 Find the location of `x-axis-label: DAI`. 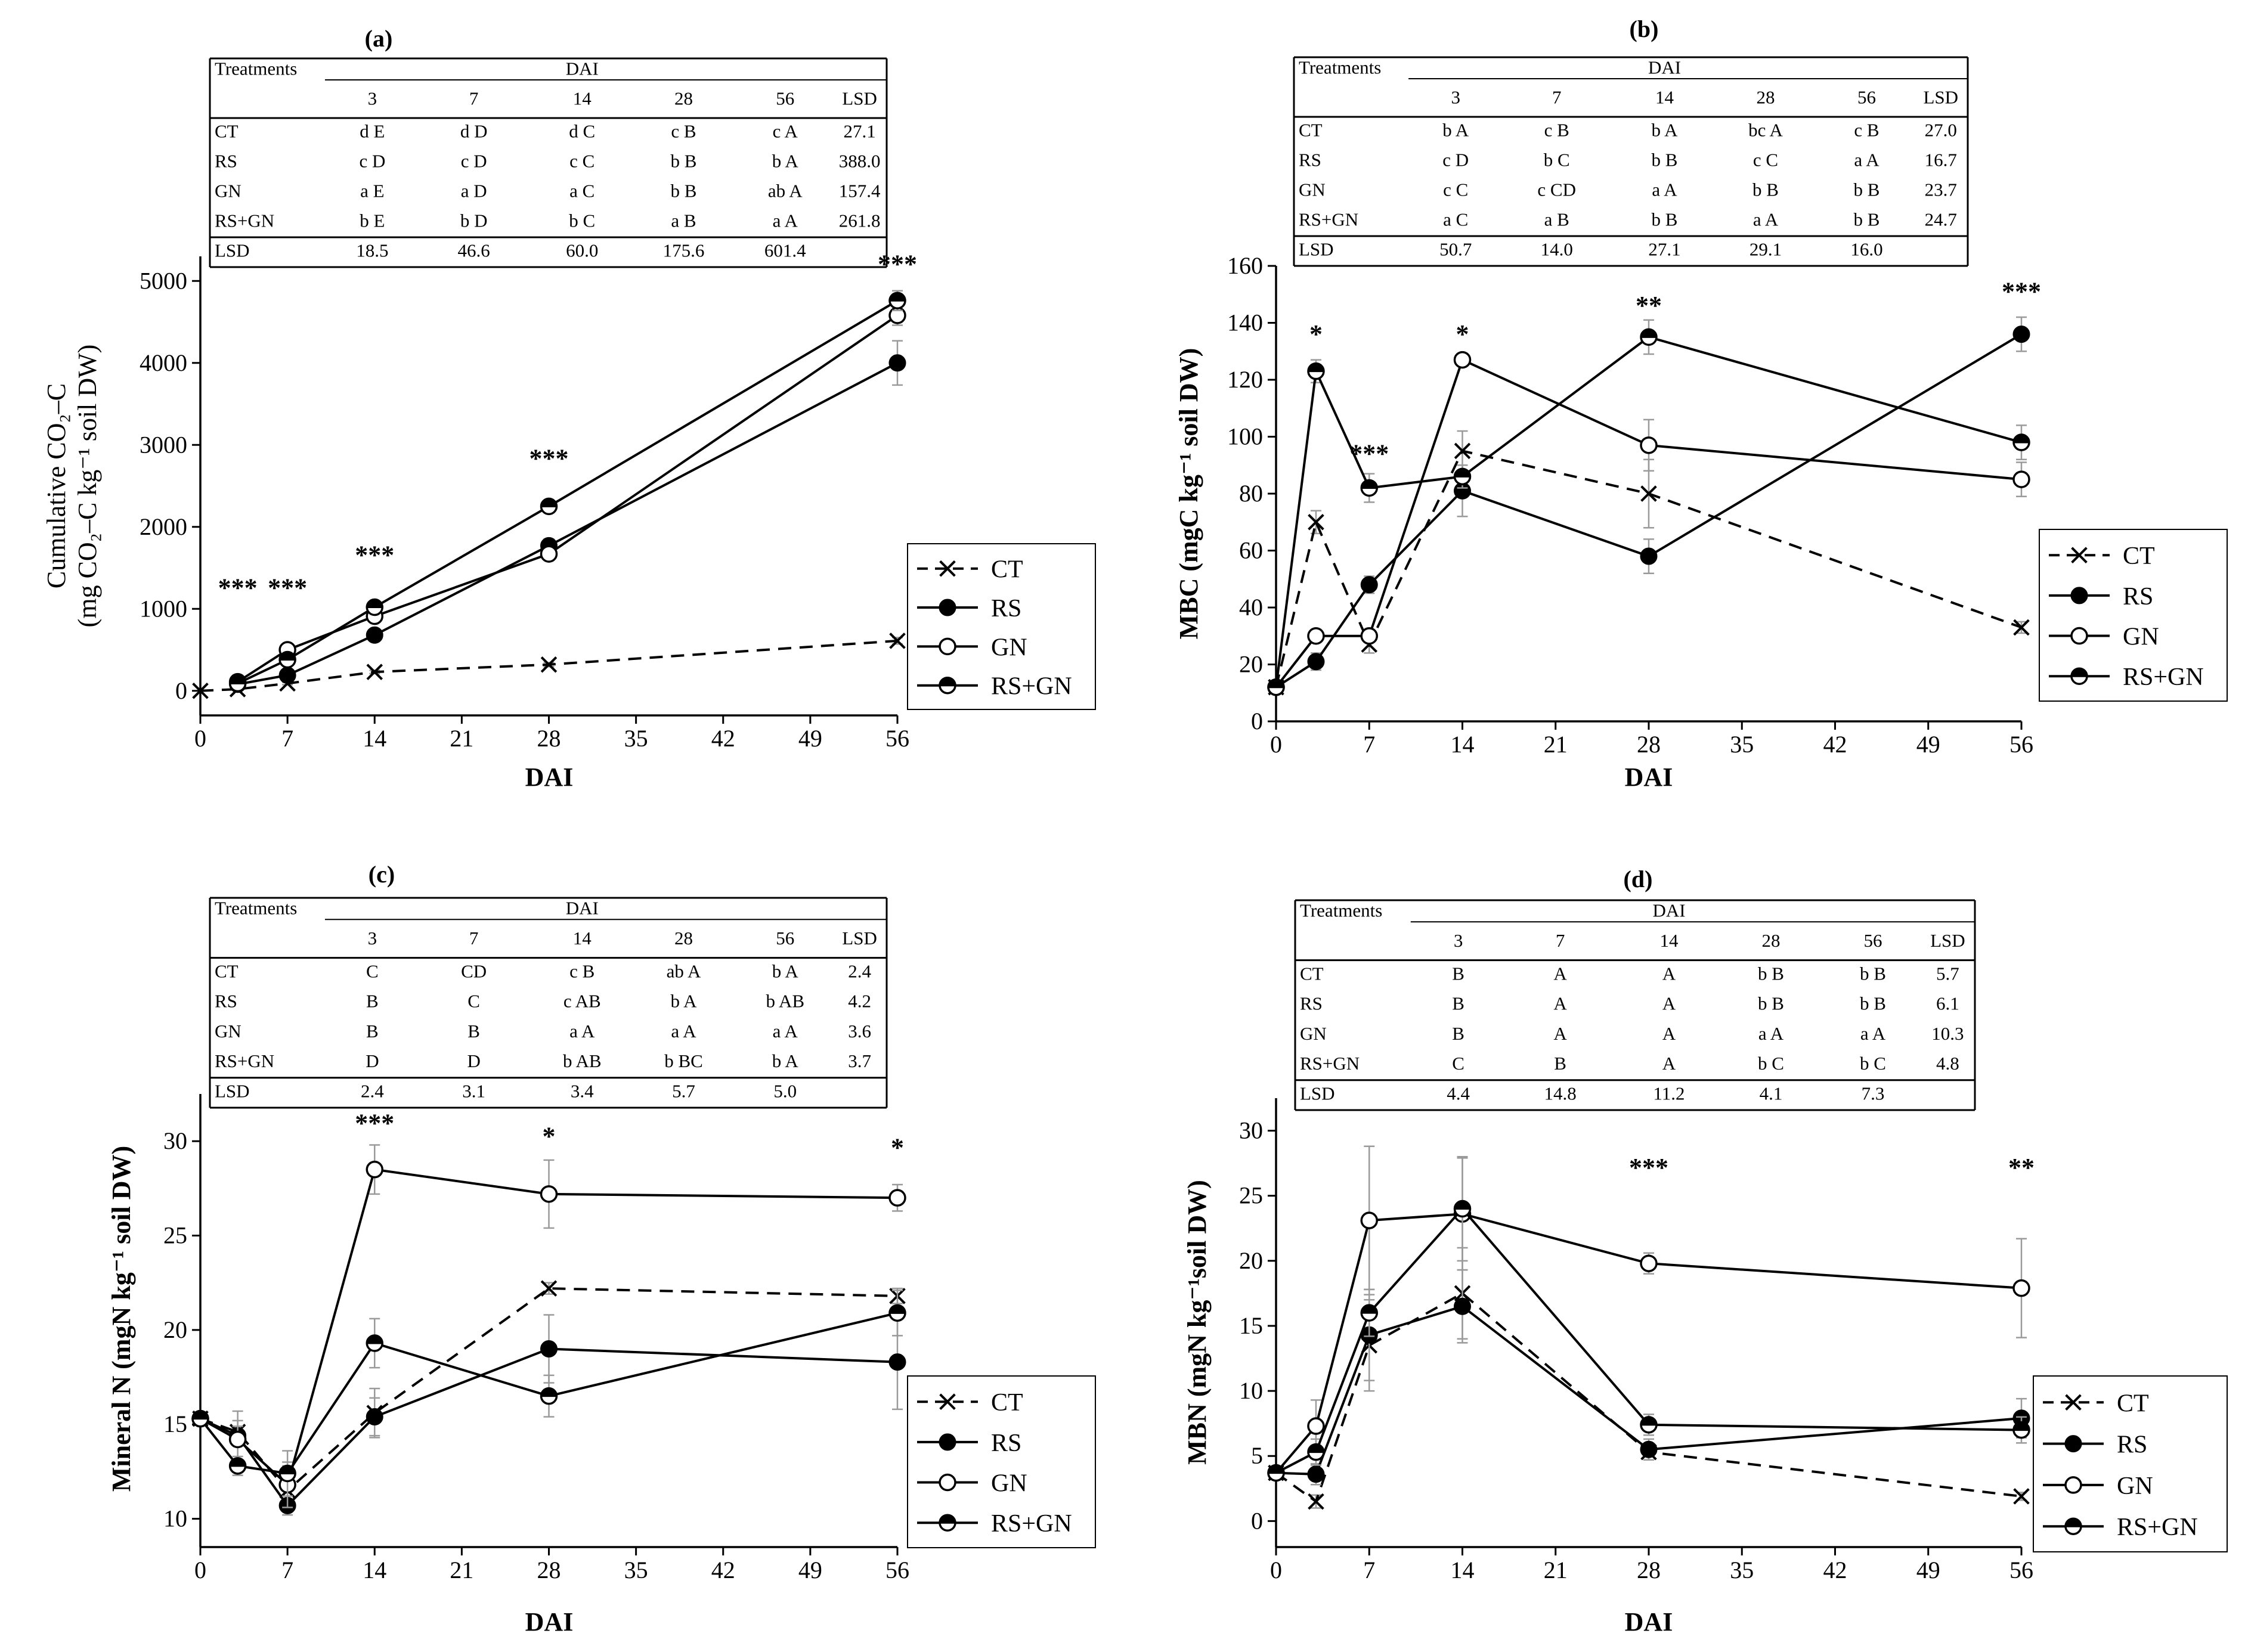

x-axis-label: DAI is located at coordinates (1649, 1621).